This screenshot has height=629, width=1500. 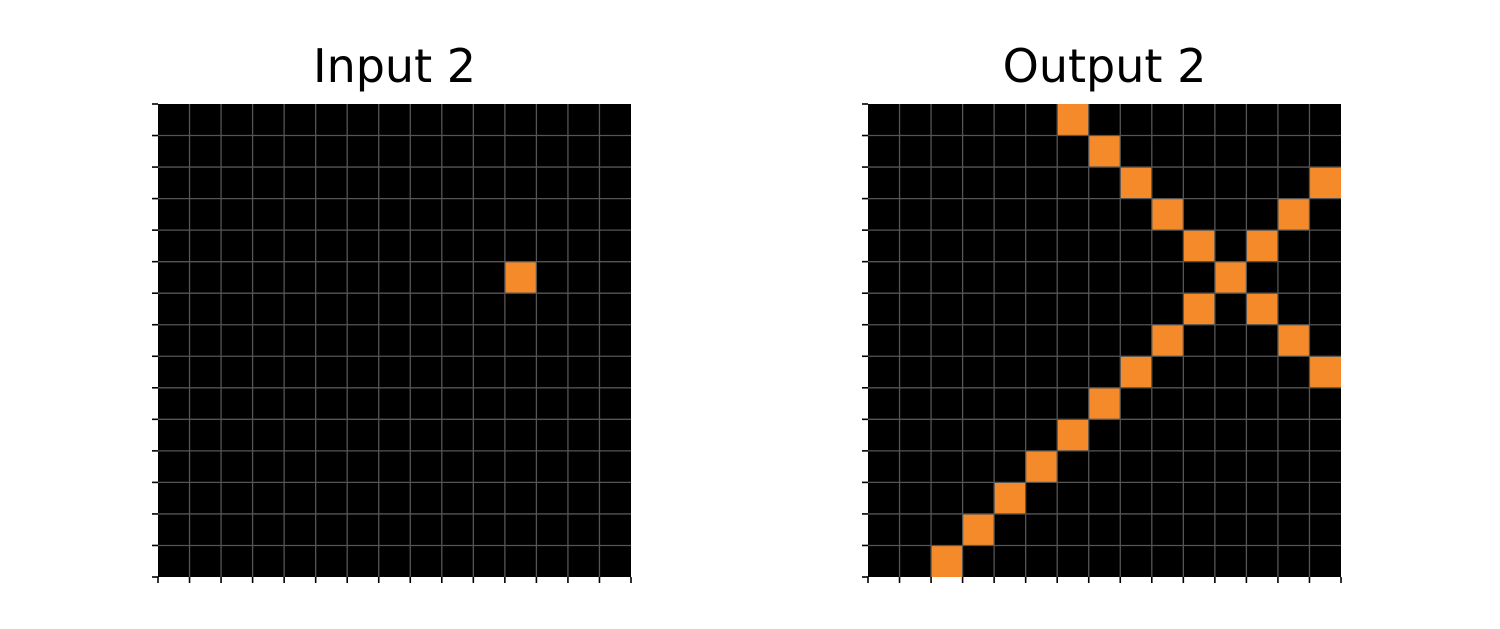 What do you see at coordinates (1104, 66) in the screenshot?
I see `output-panel-title: Output 2` at bounding box center [1104, 66].